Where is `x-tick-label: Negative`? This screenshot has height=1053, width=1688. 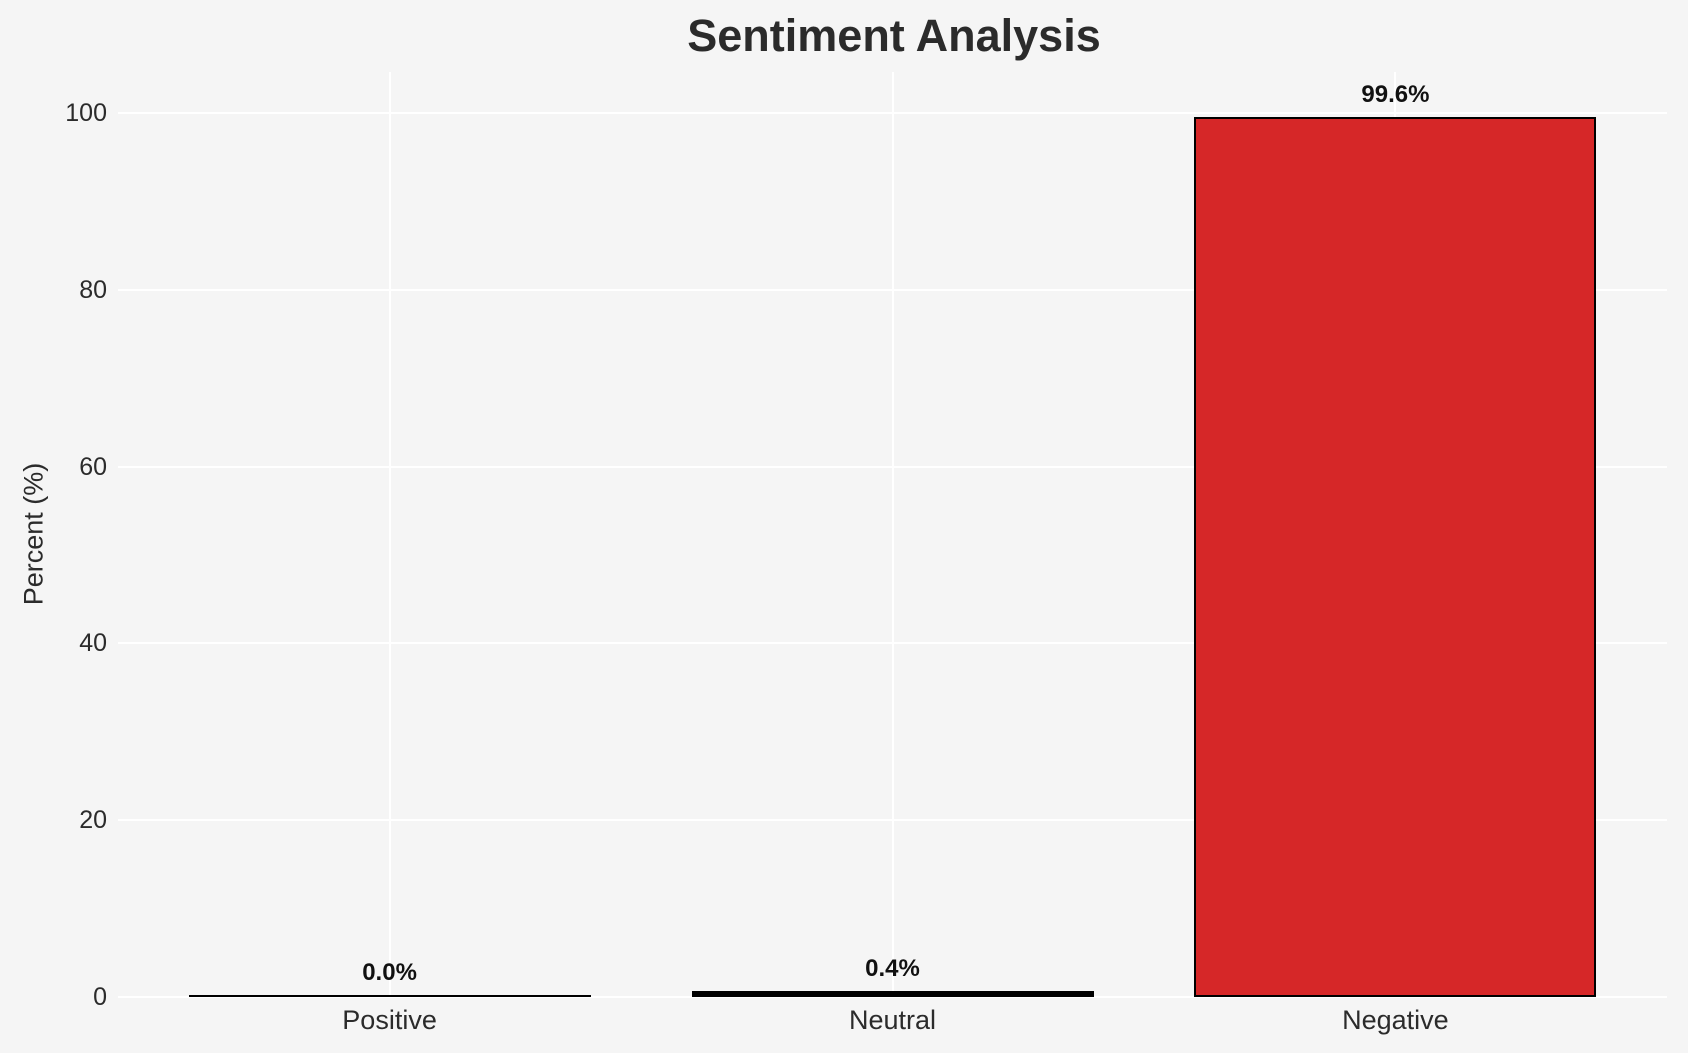
x-tick-label: Negative is located at coordinates (1395, 1020).